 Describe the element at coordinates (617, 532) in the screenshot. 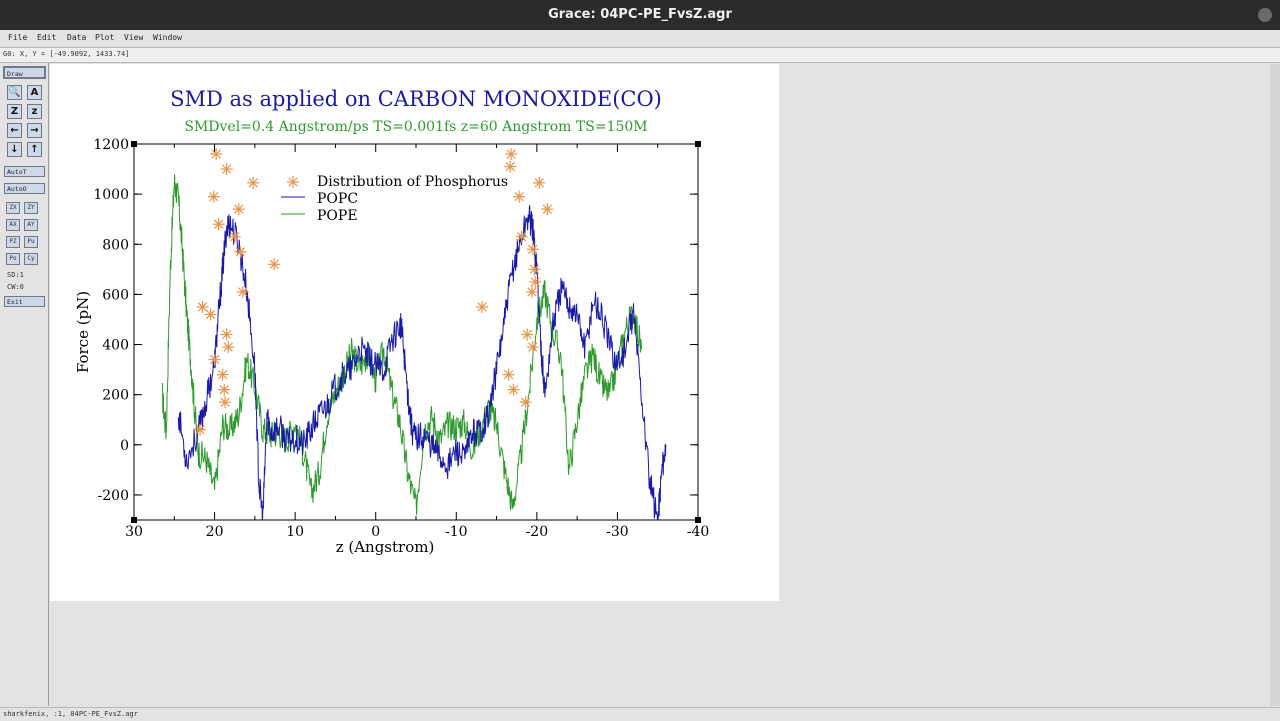

I see `x-tick-label: -30` at that location.